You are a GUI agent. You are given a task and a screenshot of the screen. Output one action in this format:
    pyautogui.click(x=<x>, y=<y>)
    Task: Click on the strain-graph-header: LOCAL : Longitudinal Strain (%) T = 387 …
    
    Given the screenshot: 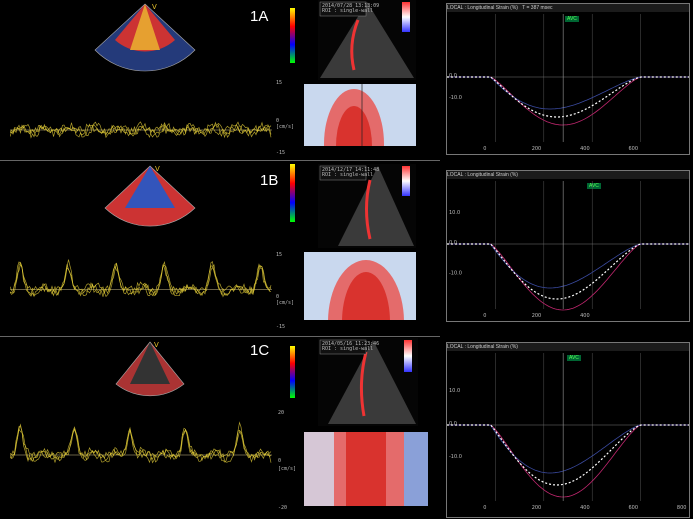 What is the action you would take?
    pyautogui.click(x=568, y=8)
    